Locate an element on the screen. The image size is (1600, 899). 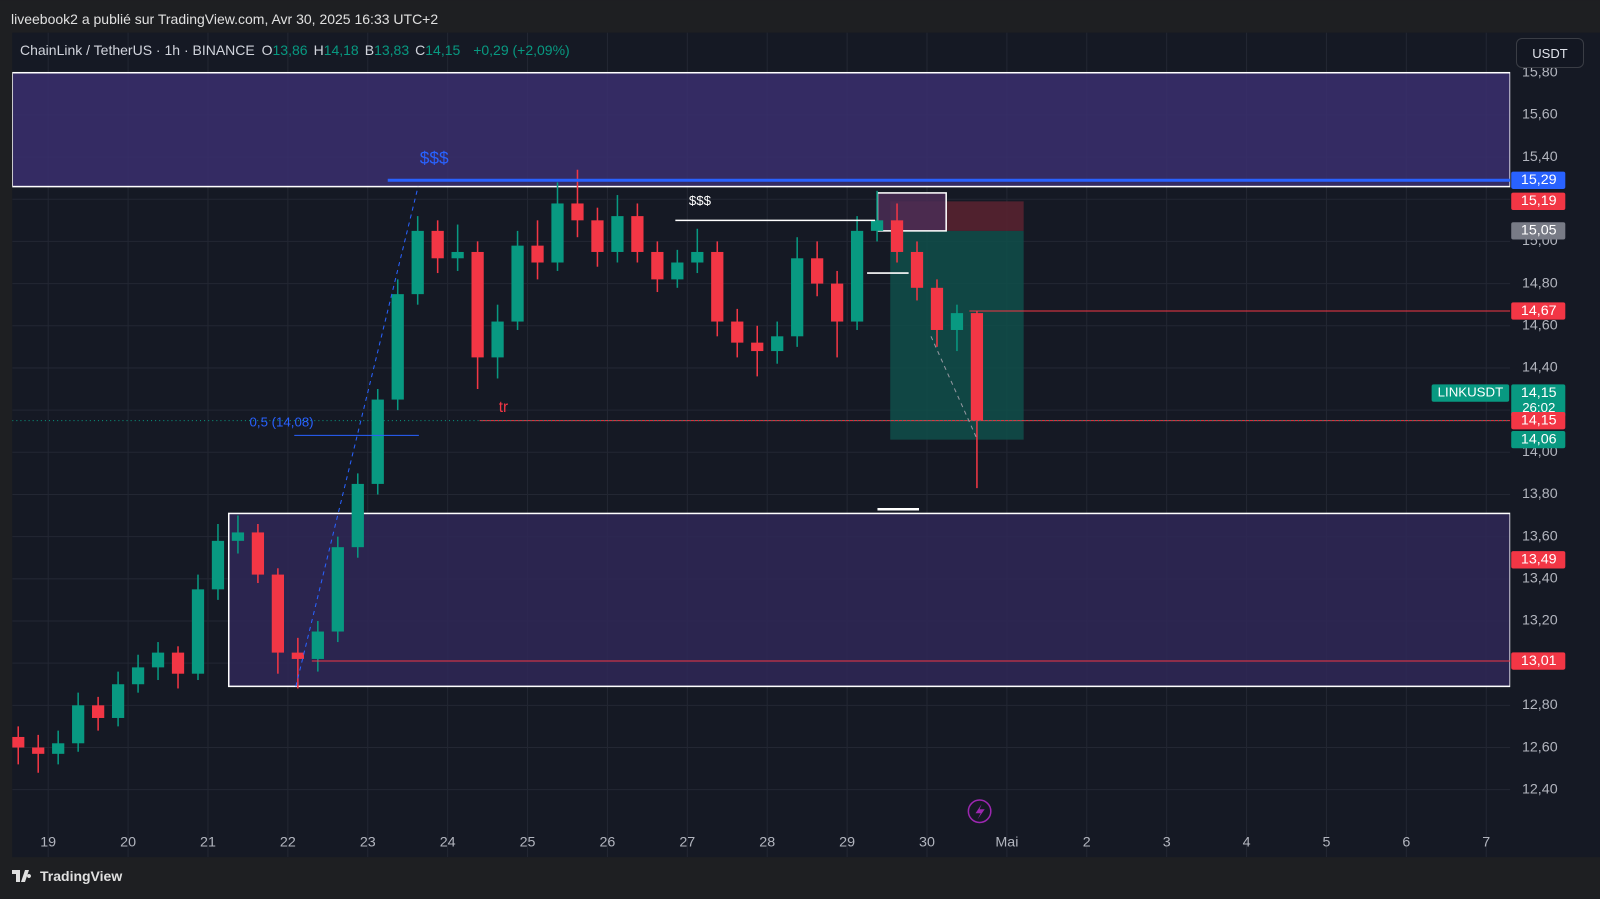
price-label-text: 13,49 is located at coordinates (1539, 560).